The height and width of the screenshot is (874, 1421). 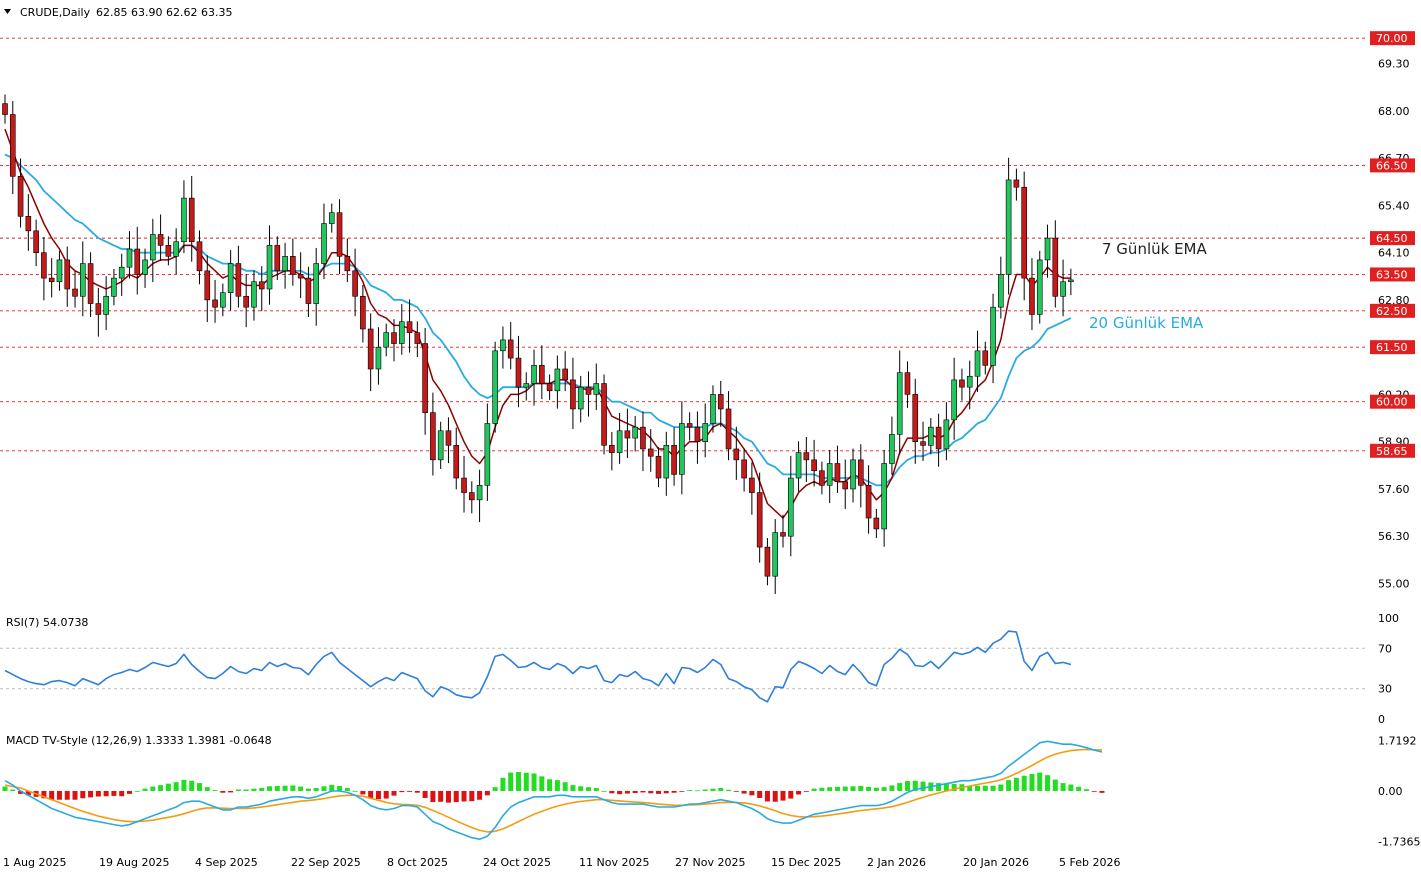 I want to click on level-tag-label: 62.50, so click(x=1392, y=311).